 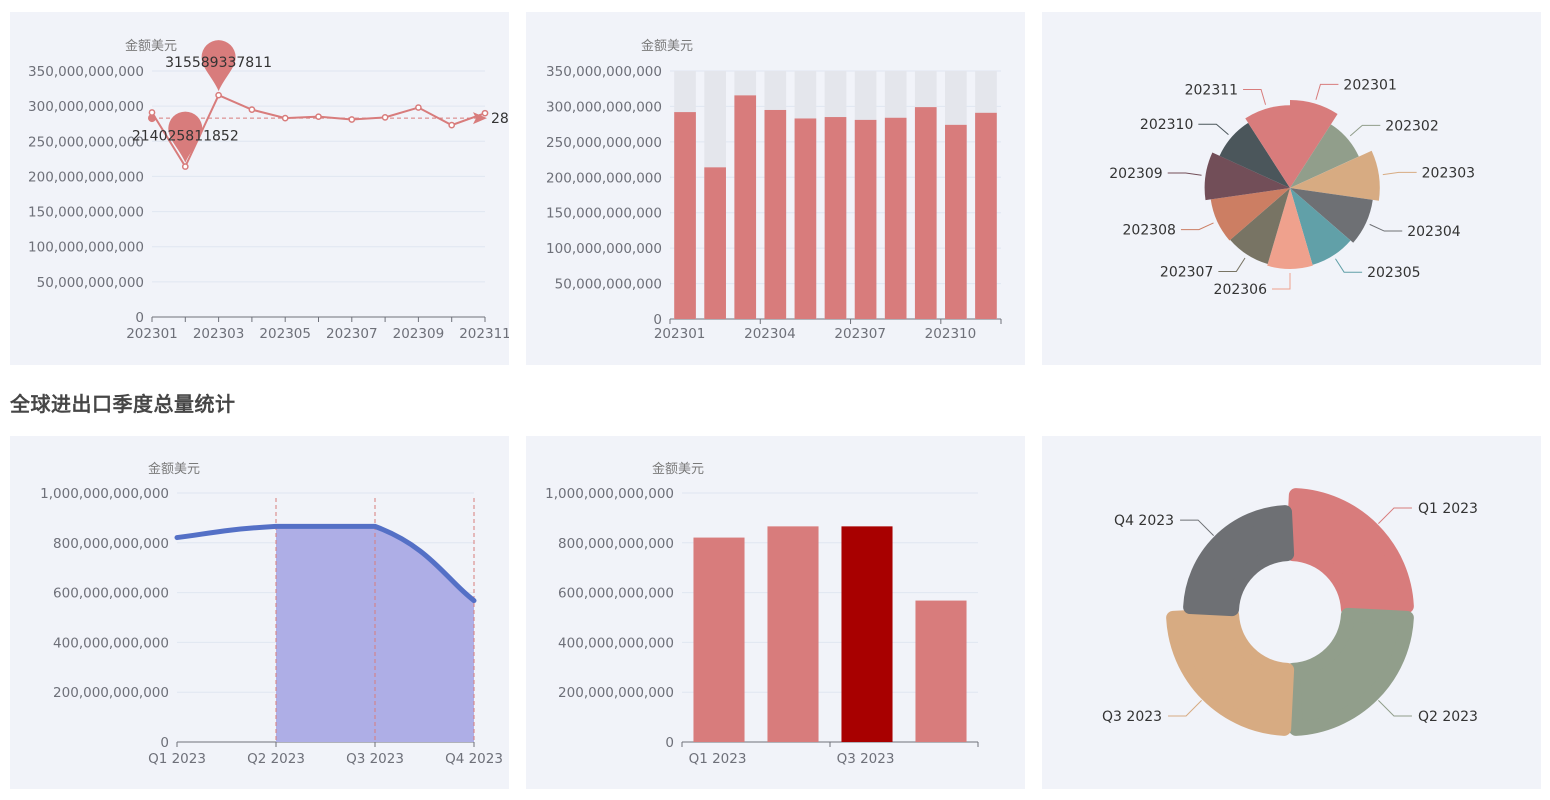 What do you see at coordinates (500, 119) in the screenshot?
I see `markline-label: 28` at bounding box center [500, 119].